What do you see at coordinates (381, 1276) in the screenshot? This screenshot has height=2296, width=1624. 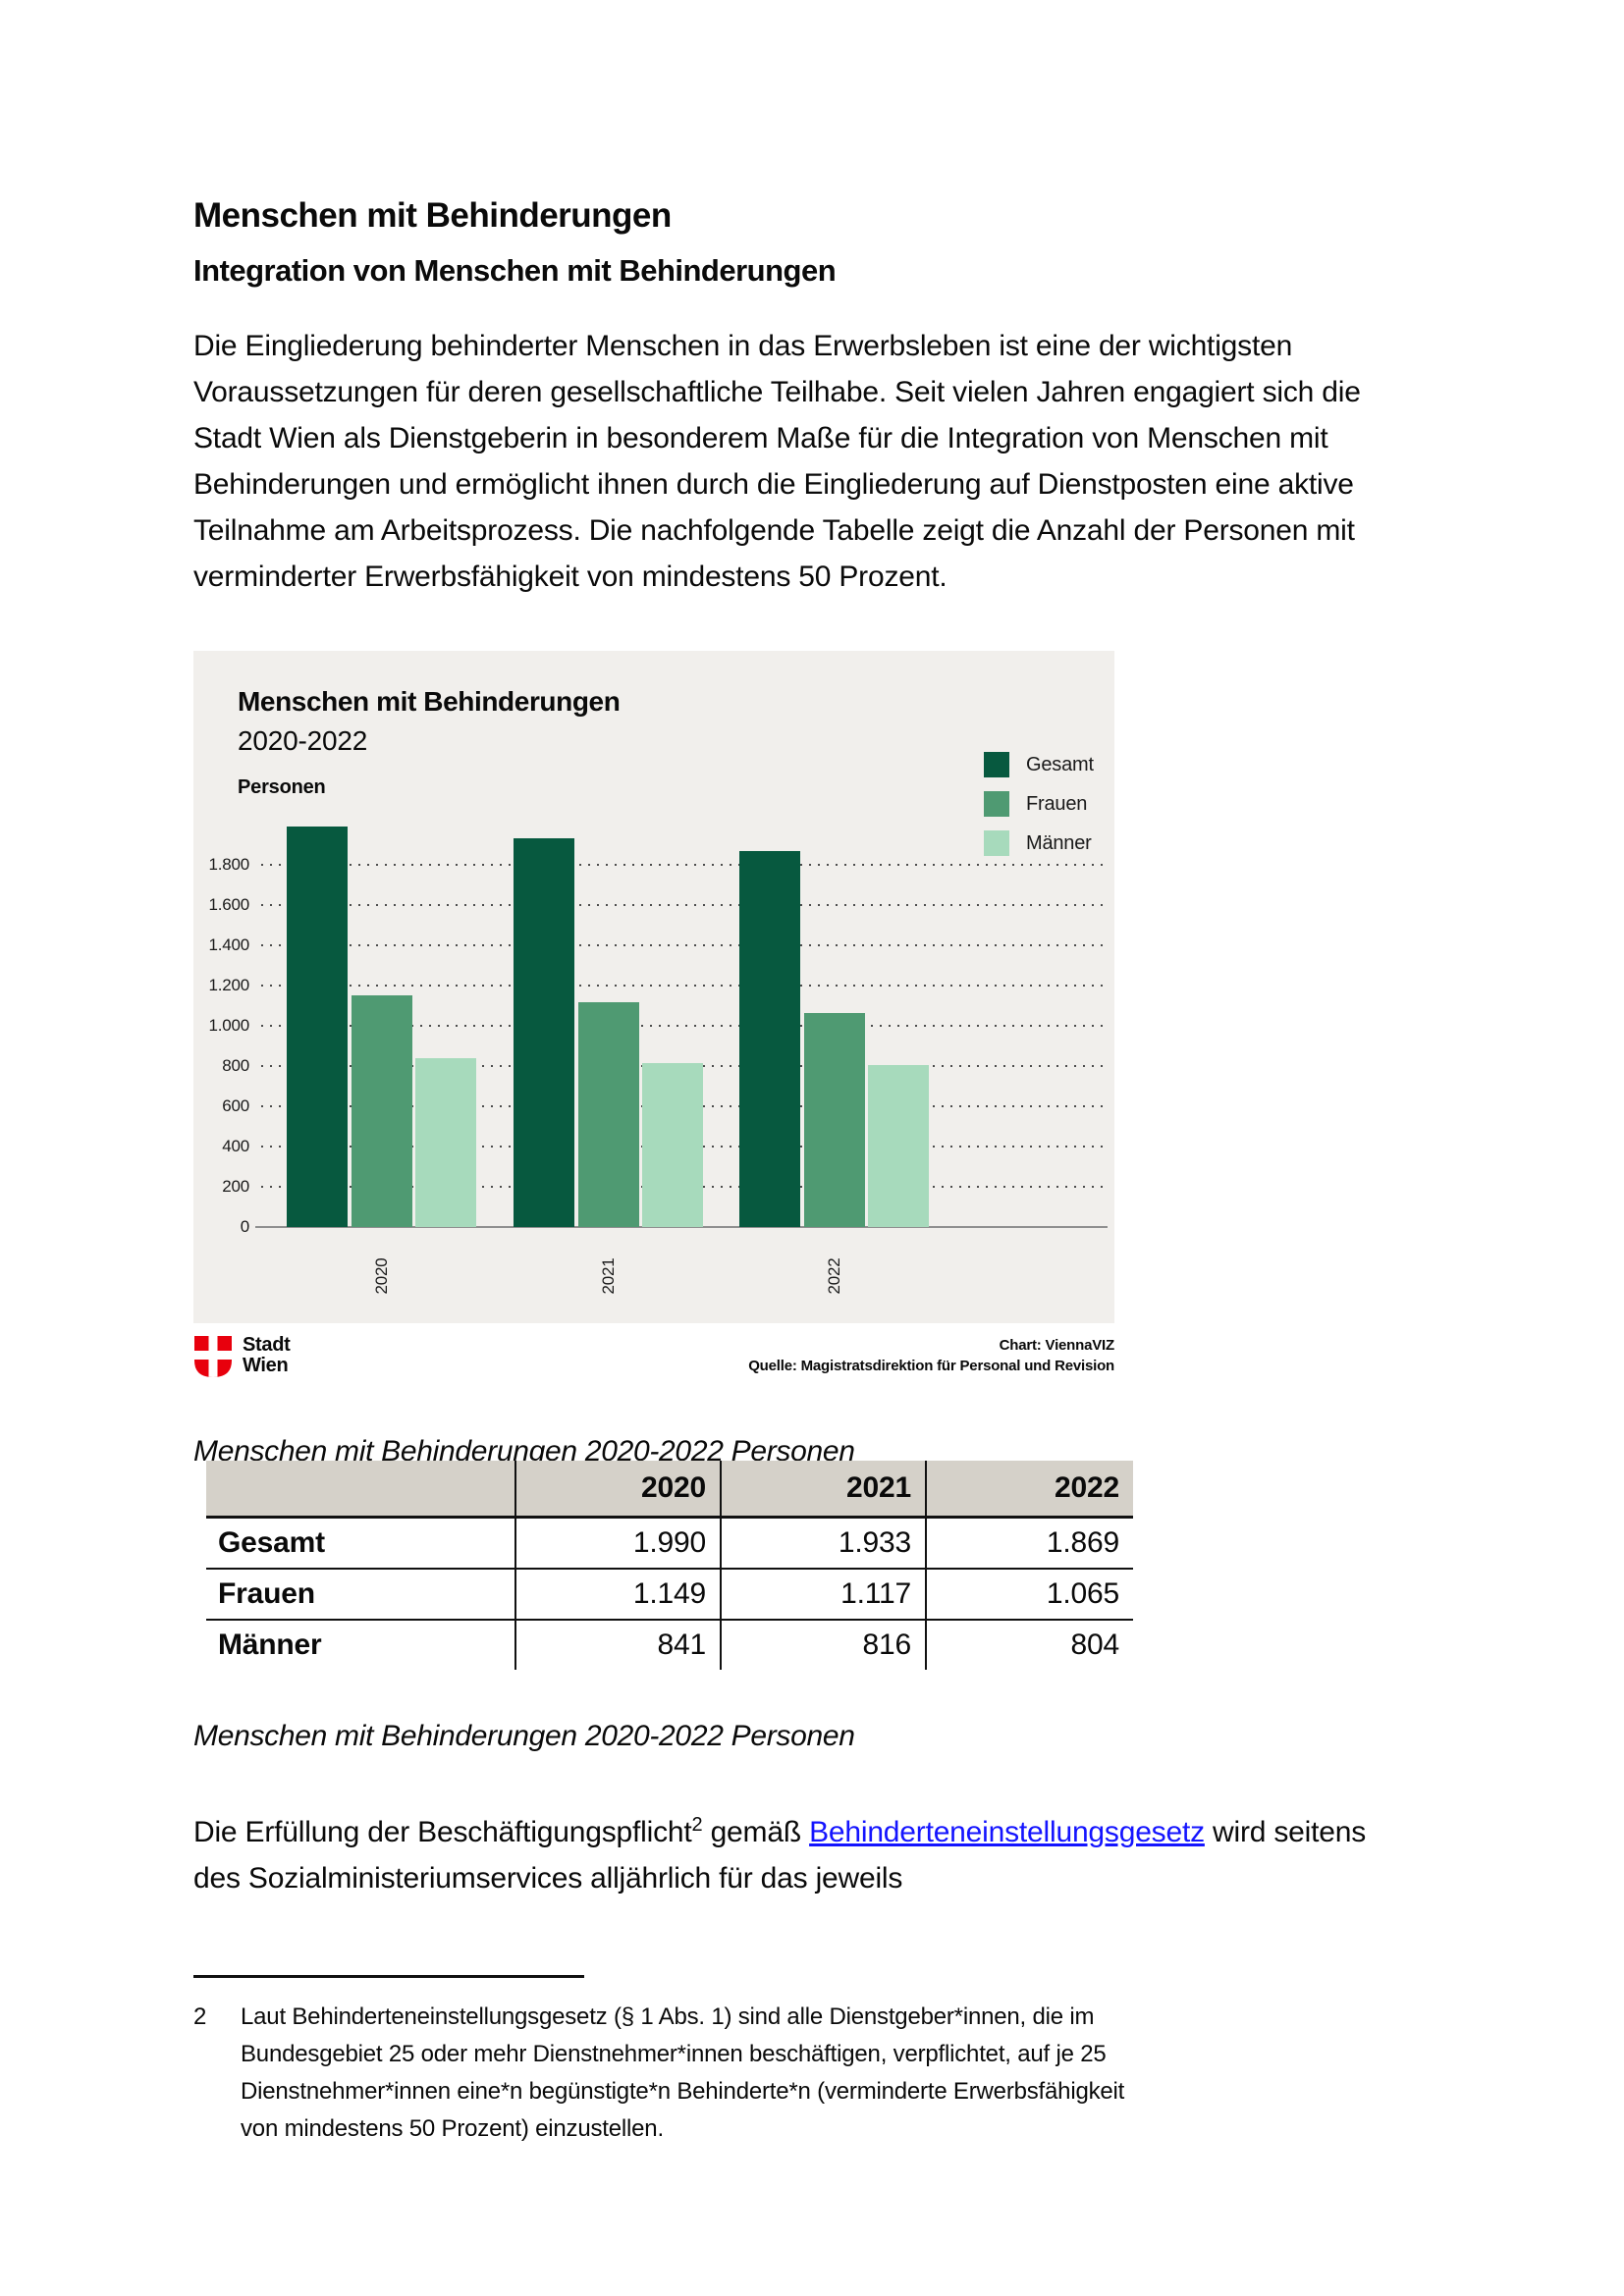 I see `x-axis-label-2020: 2020` at bounding box center [381, 1276].